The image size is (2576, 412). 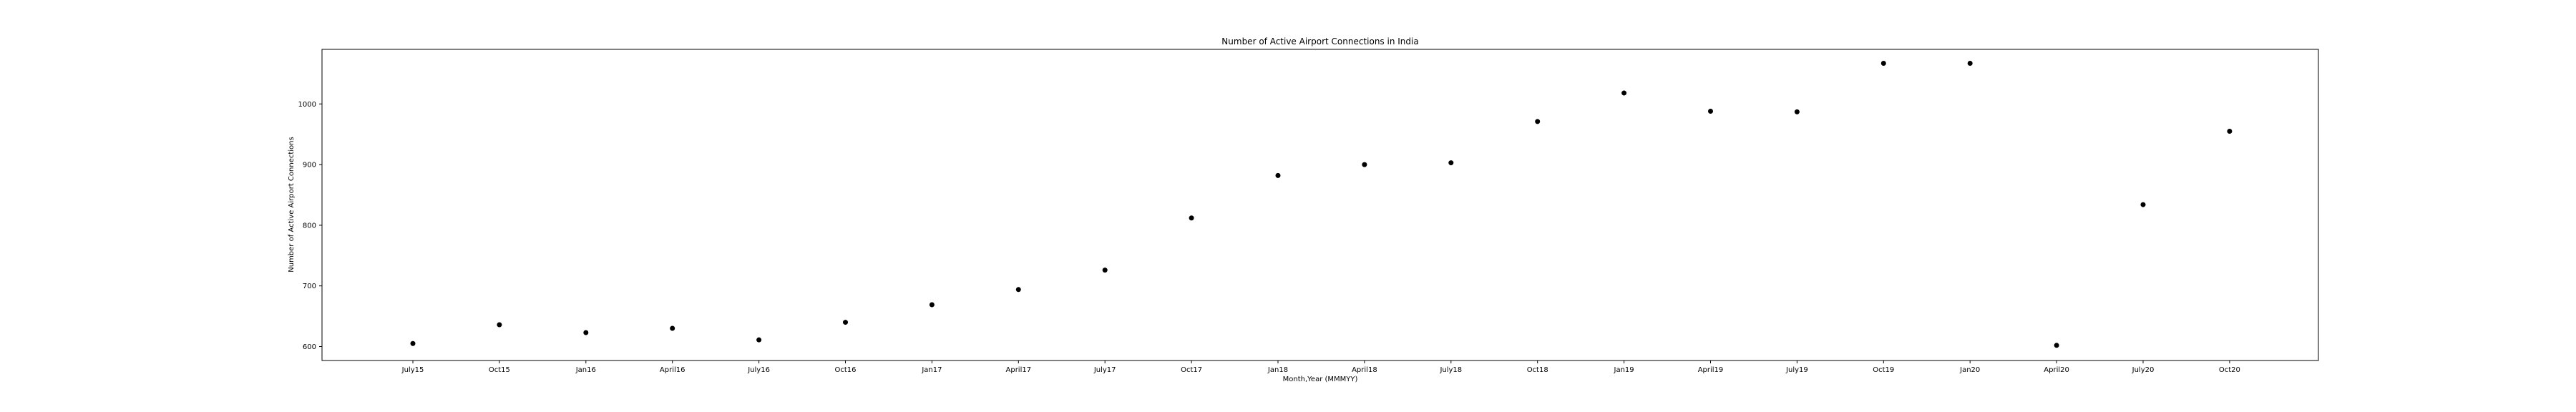 I want to click on y-tick-label: 700, so click(x=309, y=286).